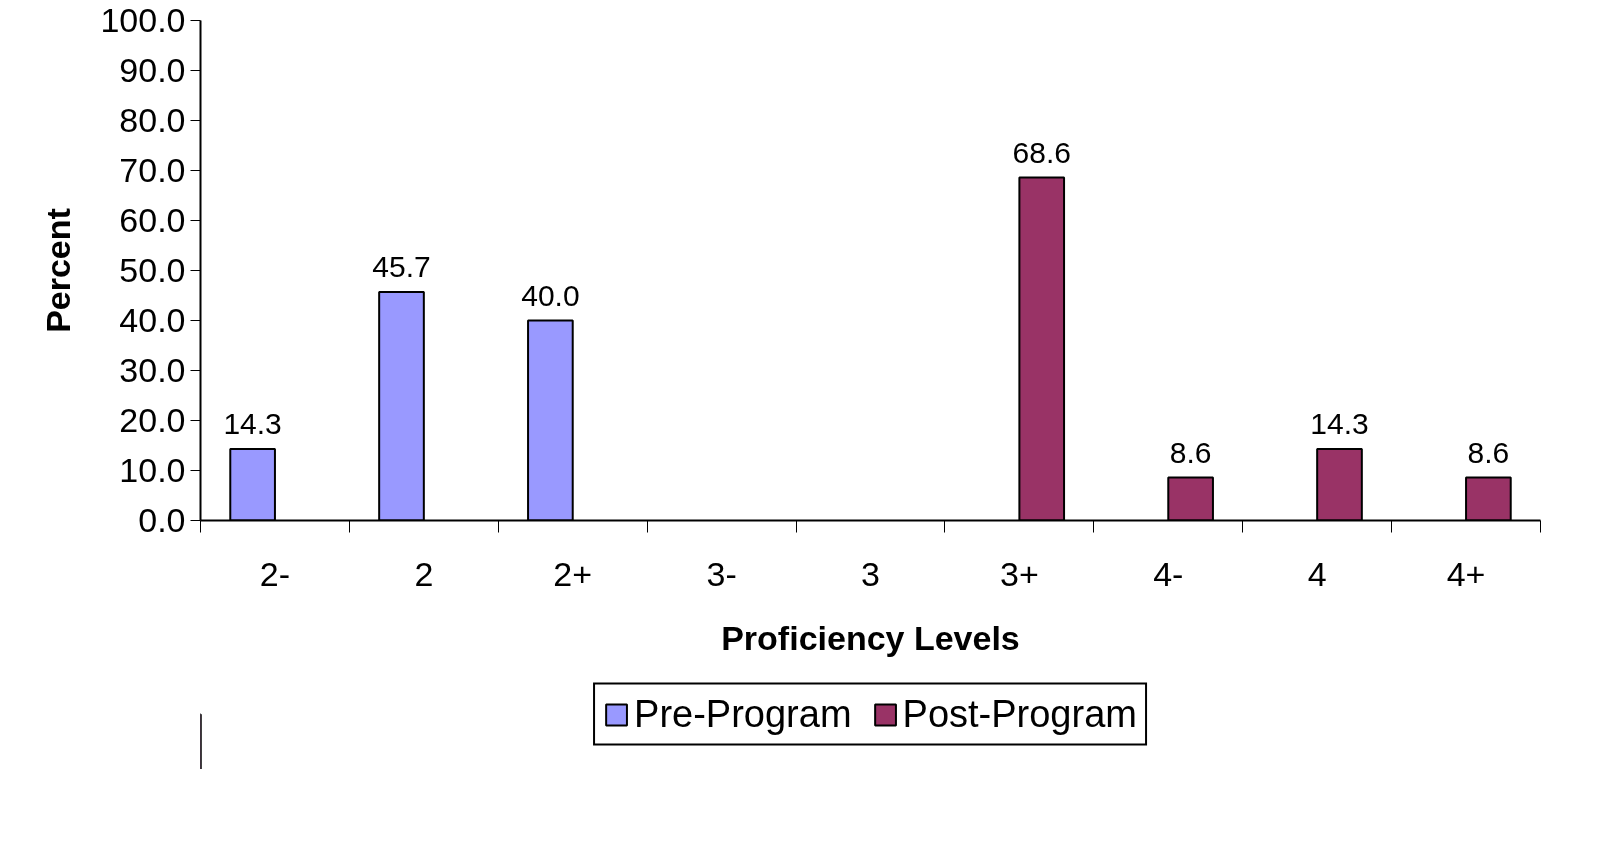  What do you see at coordinates (152, 170) in the screenshot?
I see `y-tick-label: 70.0` at bounding box center [152, 170].